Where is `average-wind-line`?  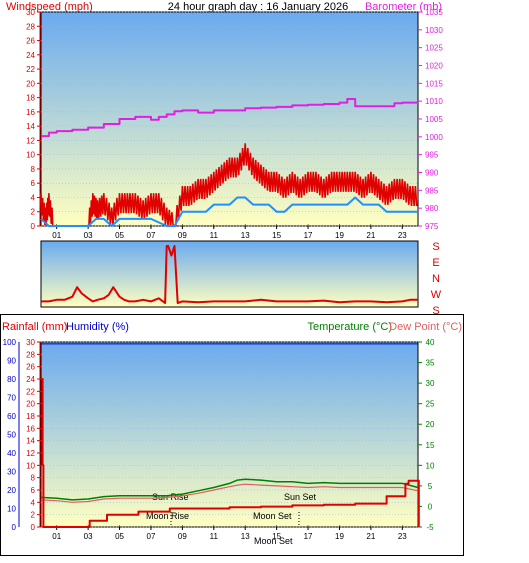
average-wind-line is located at coordinates (229, 211).